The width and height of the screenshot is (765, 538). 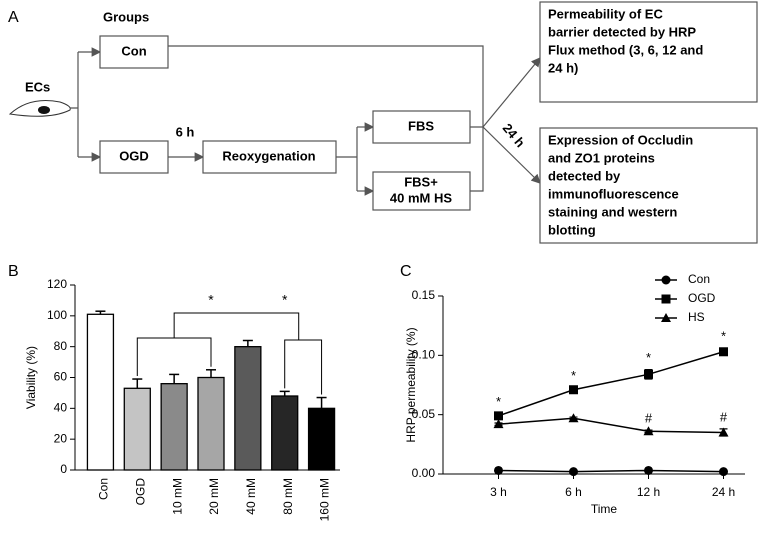 I want to click on output-line: Expression of Occludin, so click(x=620, y=139).